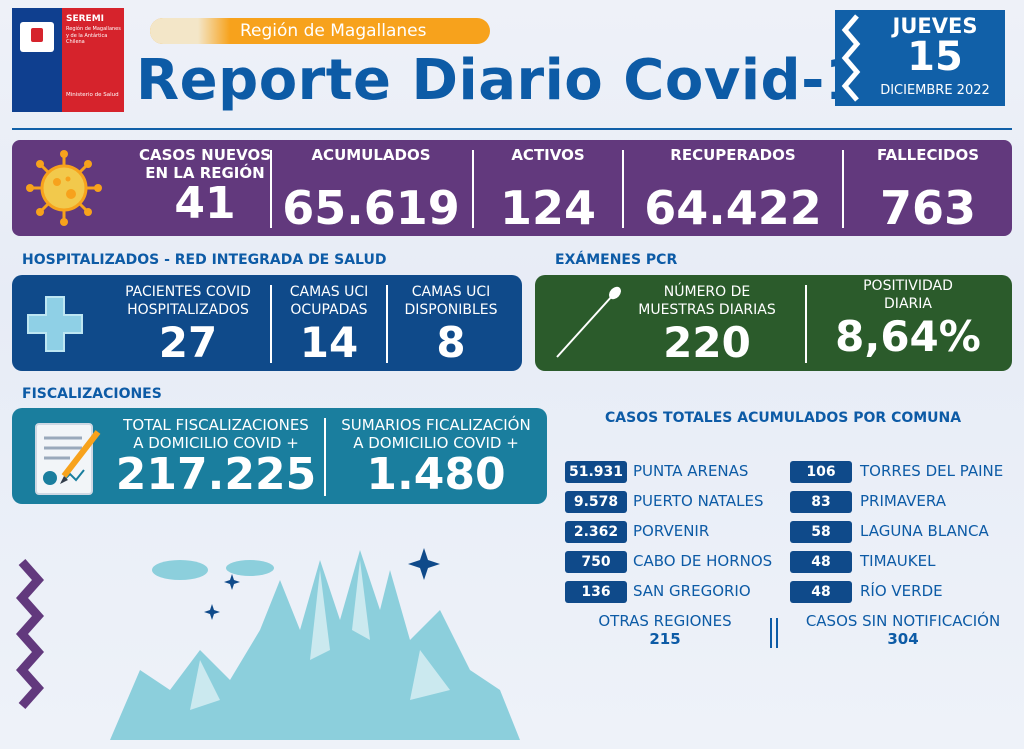 The image size is (1024, 749). What do you see at coordinates (821, 532) in the screenshot?
I see `comuna-value: 58` at bounding box center [821, 532].